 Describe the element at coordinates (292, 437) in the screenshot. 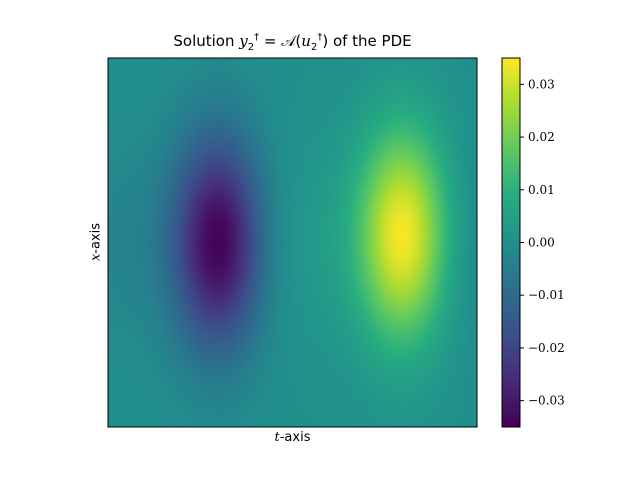

I see `x-axis-label: t-axis` at that location.